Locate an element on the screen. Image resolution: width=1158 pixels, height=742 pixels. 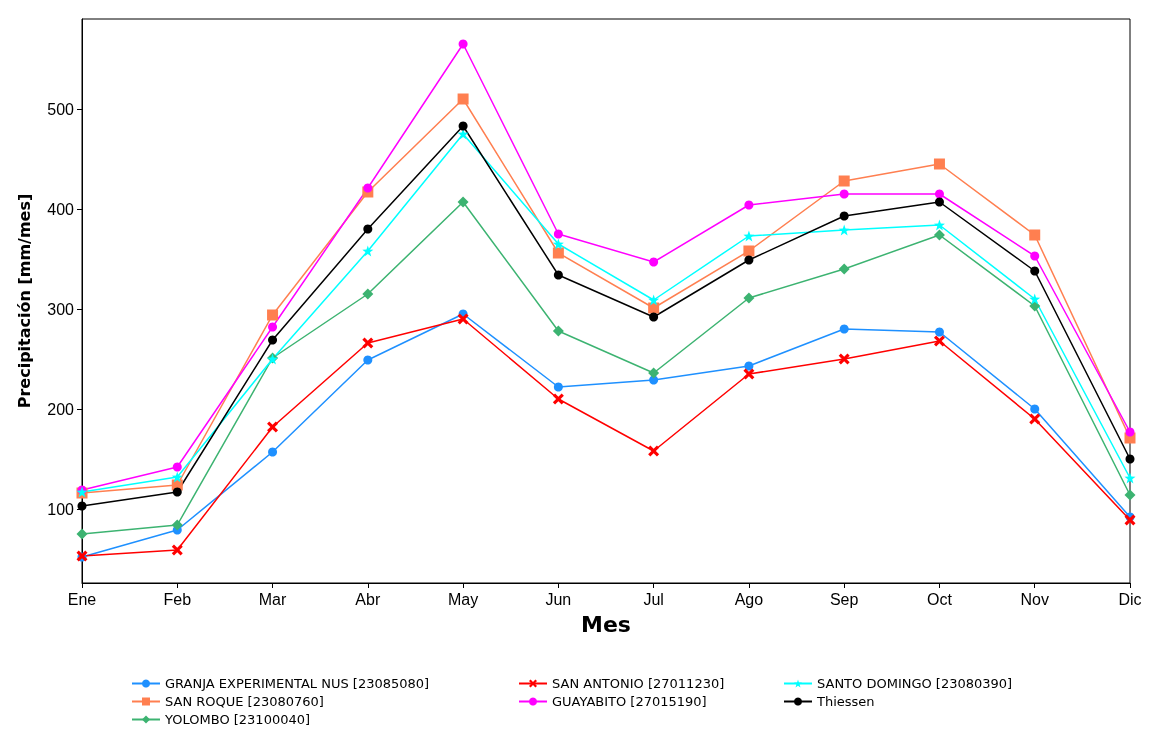
y-tick-label: 300 is located at coordinates (61, 309).